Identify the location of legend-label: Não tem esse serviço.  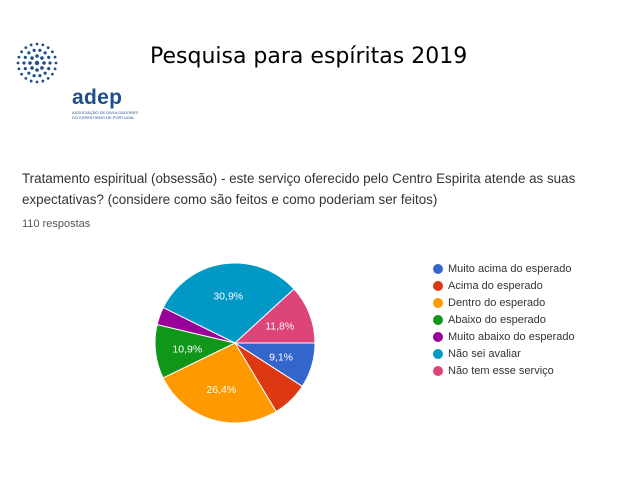
(501, 370).